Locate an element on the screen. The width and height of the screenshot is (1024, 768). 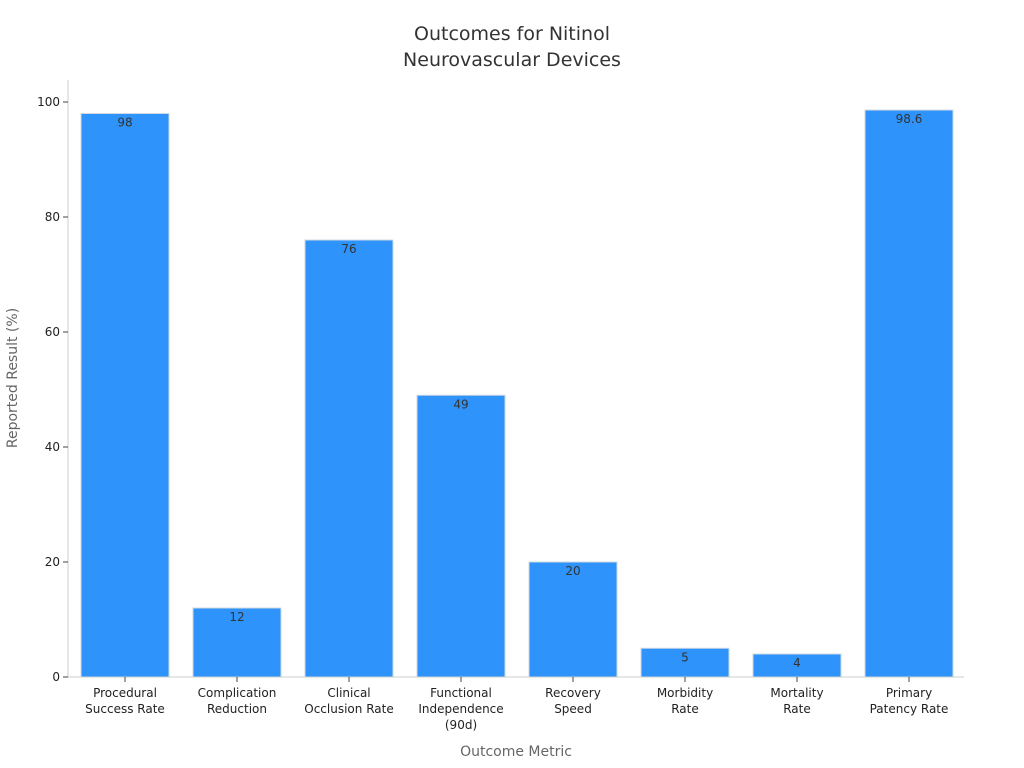
x-tick-label-line: Independence is located at coordinates (460, 709).